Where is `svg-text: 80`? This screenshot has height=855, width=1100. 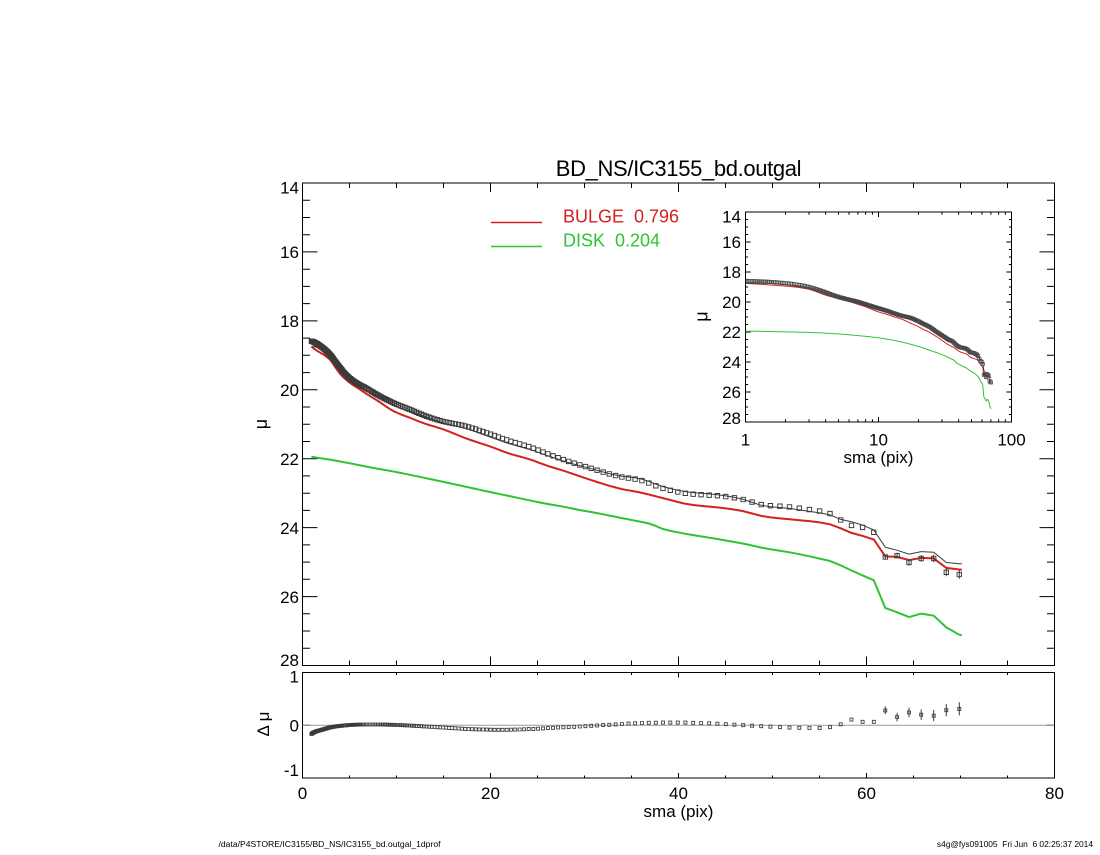
svg-text: 80 is located at coordinates (1054, 793).